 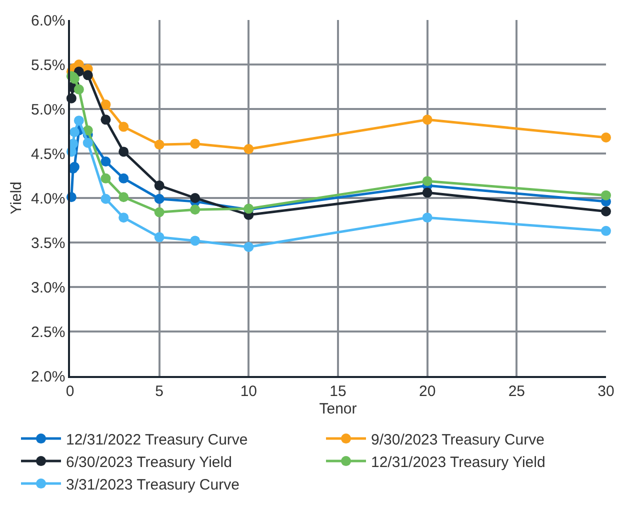 What do you see at coordinates (48, 65) in the screenshot?
I see `y-tick-label: 5.5%` at bounding box center [48, 65].